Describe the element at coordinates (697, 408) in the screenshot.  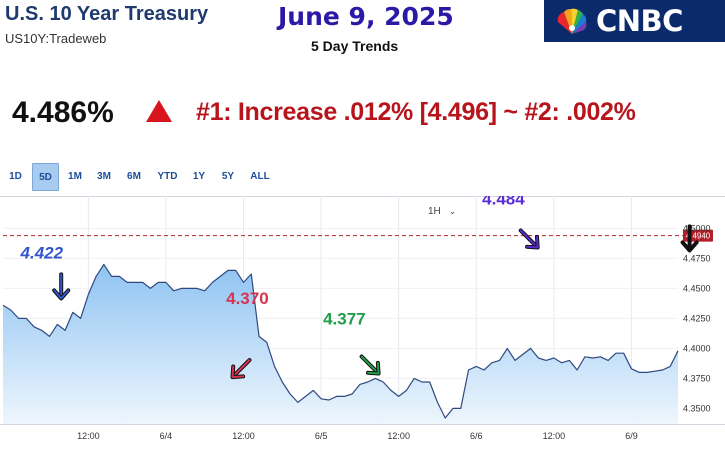
I see `y-tick-label: 4.3500` at that location.